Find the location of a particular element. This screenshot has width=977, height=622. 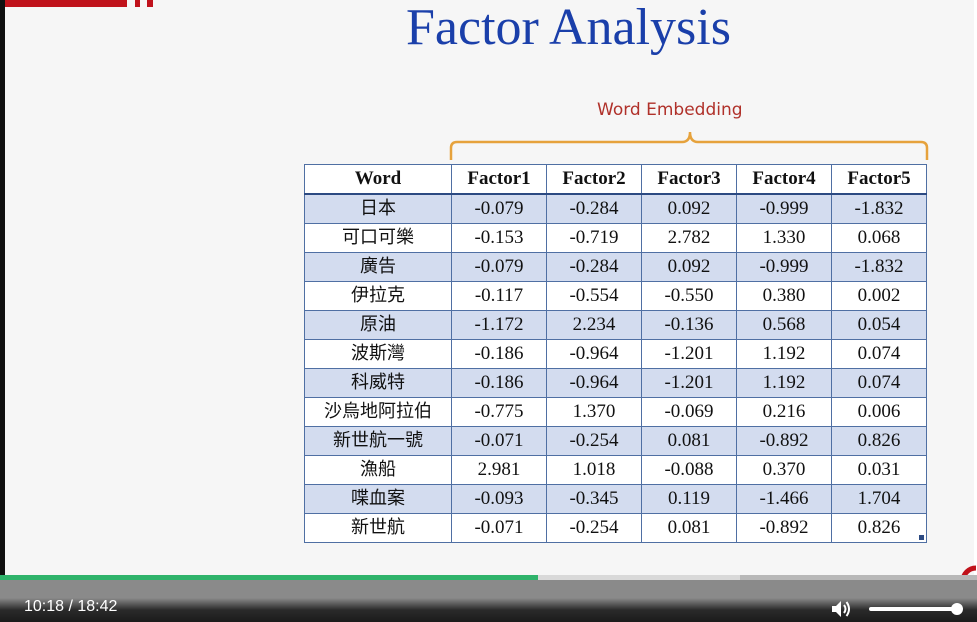

factor-cell: -0.550 is located at coordinates (689, 296).